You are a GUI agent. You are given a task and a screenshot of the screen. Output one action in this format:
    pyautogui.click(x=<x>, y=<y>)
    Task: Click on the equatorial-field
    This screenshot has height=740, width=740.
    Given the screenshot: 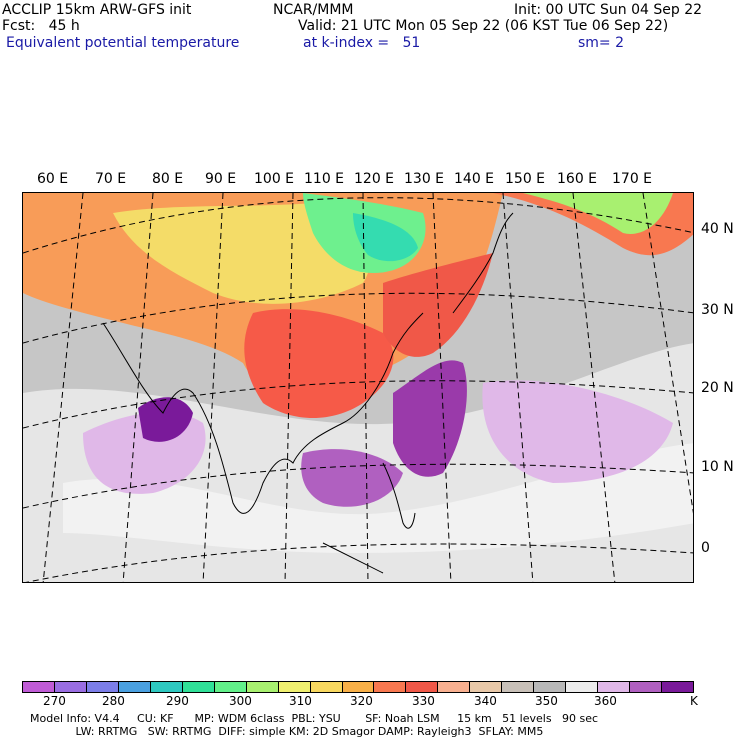 What is the action you would take?
    pyautogui.click(x=378, y=498)
    